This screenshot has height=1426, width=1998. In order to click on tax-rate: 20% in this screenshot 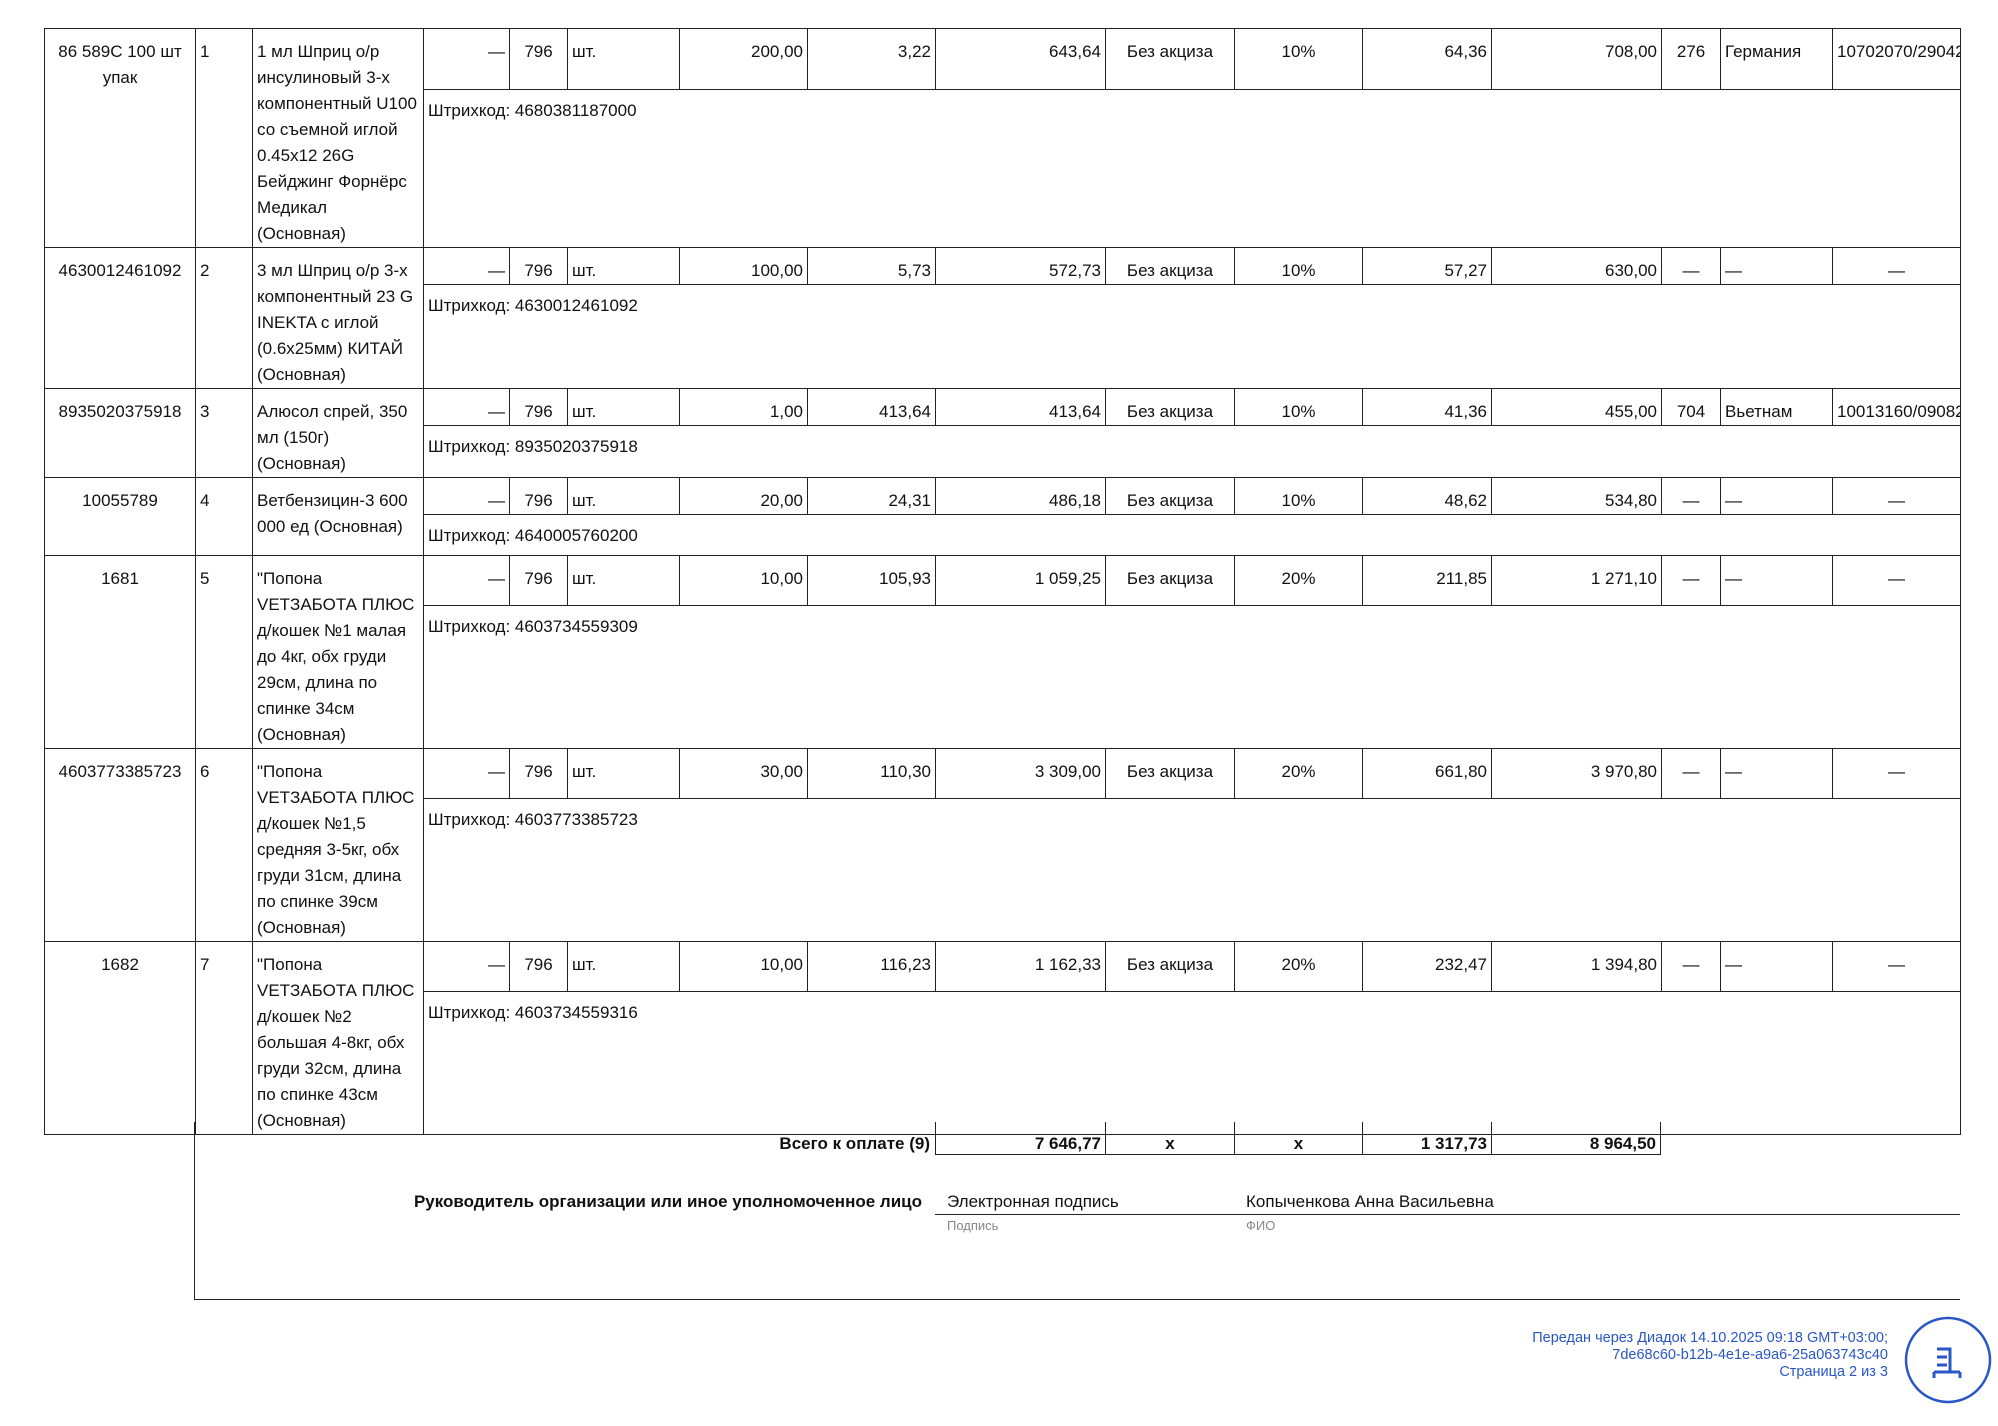, I will do `click(1298, 580)`.